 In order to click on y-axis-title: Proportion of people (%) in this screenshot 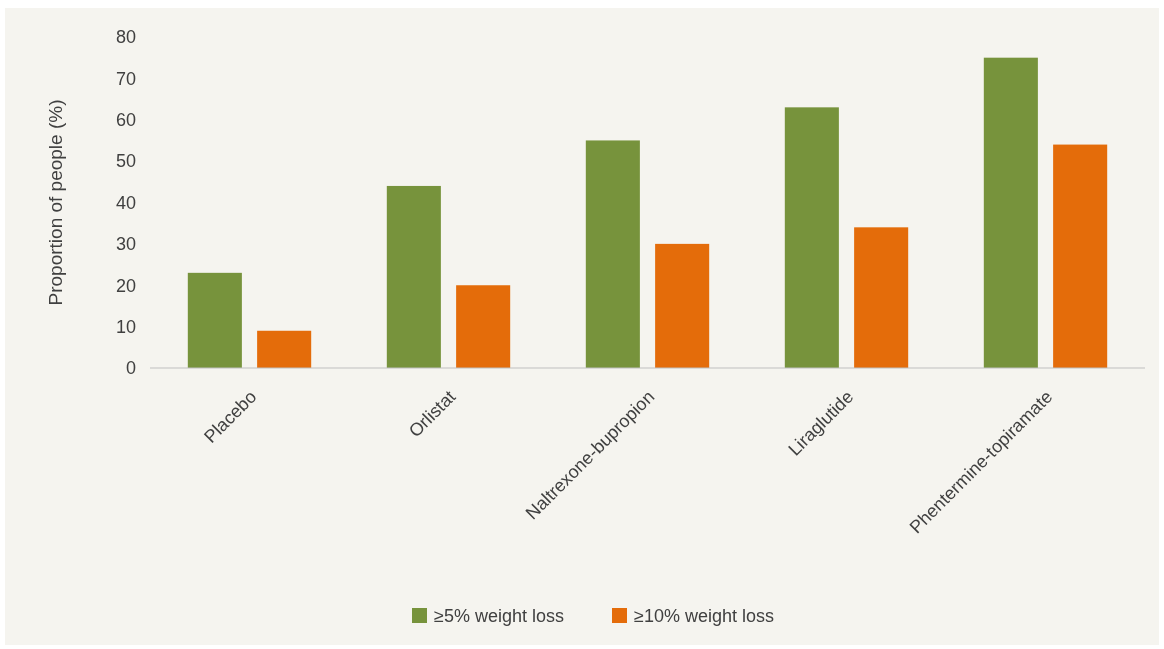, I will do `click(55, 202)`.